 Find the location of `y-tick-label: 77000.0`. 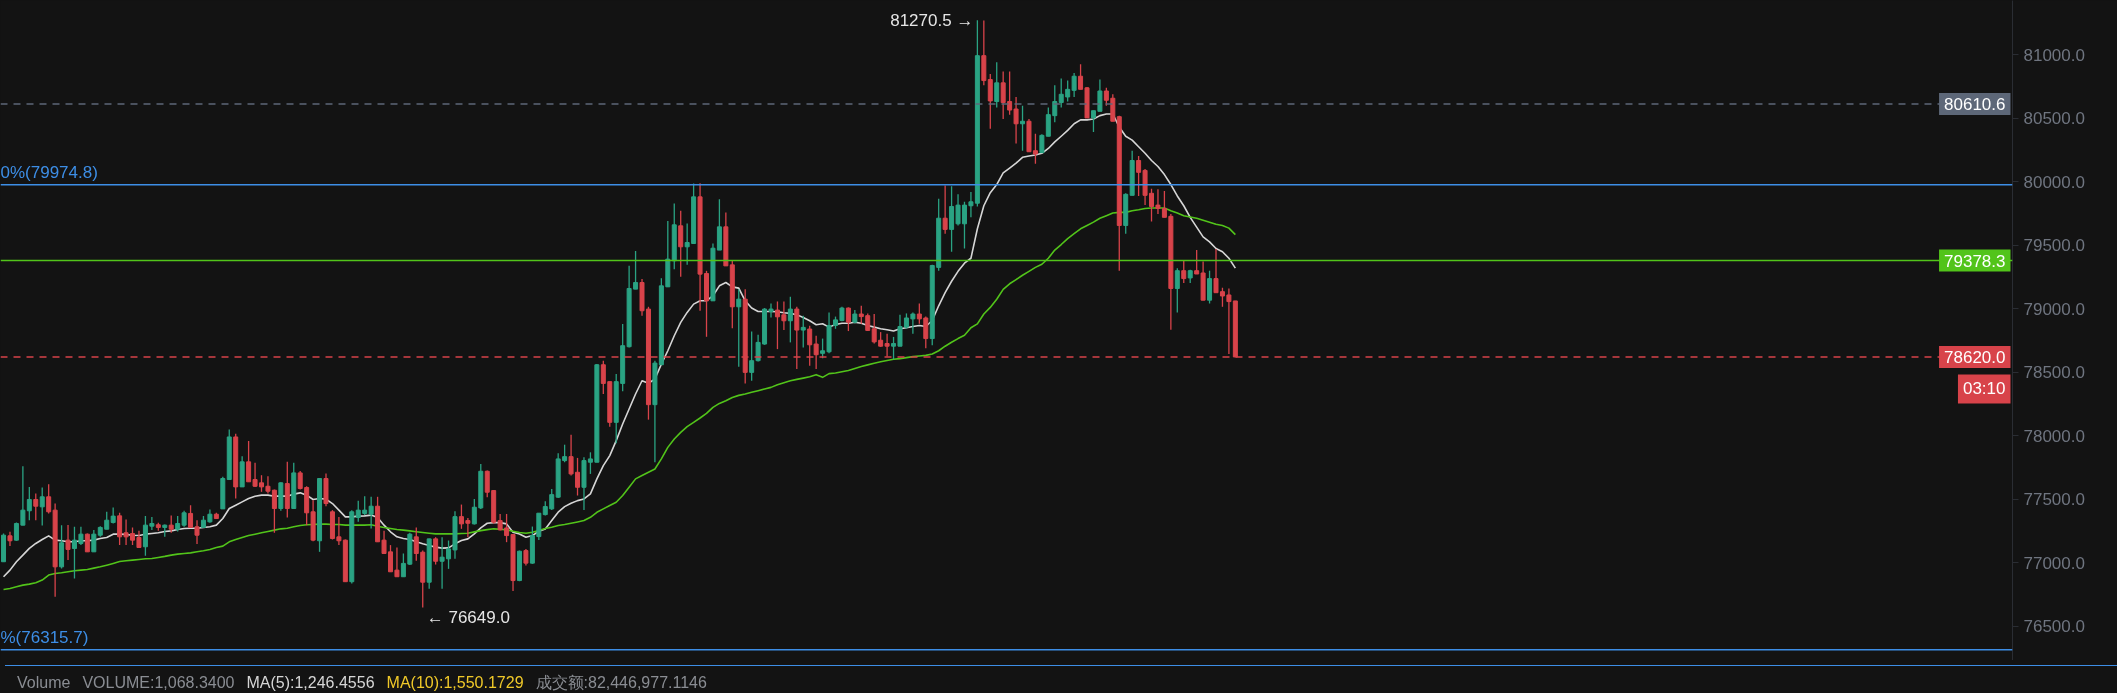

y-tick-label: 77000.0 is located at coordinates (2054, 563).